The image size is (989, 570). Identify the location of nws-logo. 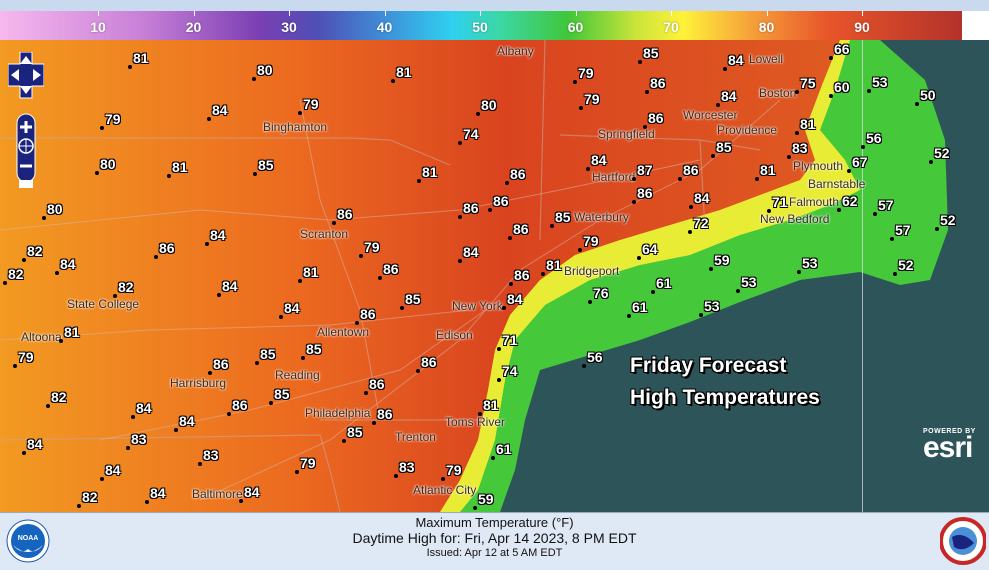
(963, 543).